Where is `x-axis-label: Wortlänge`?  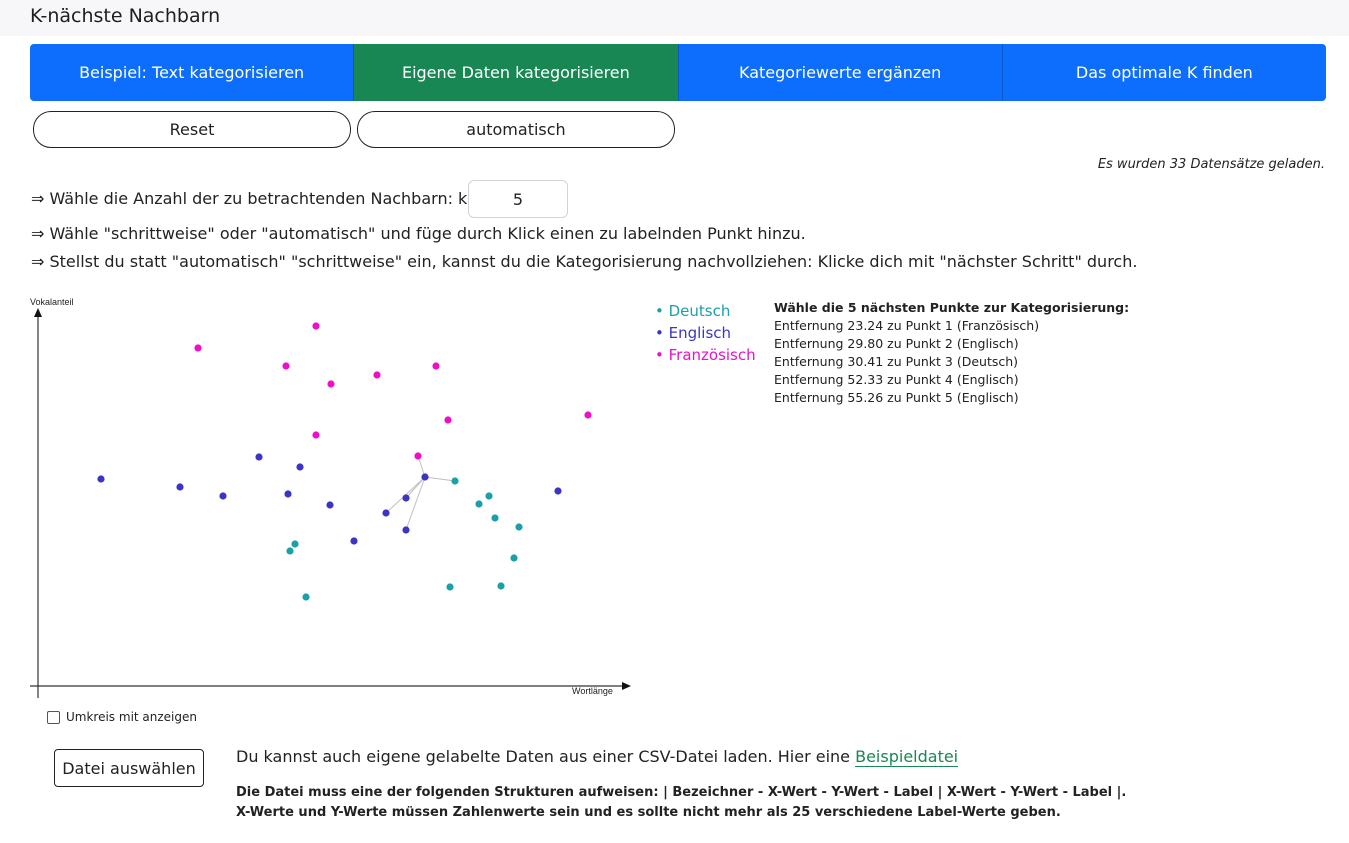
x-axis-label: Wortlänge is located at coordinates (592, 691).